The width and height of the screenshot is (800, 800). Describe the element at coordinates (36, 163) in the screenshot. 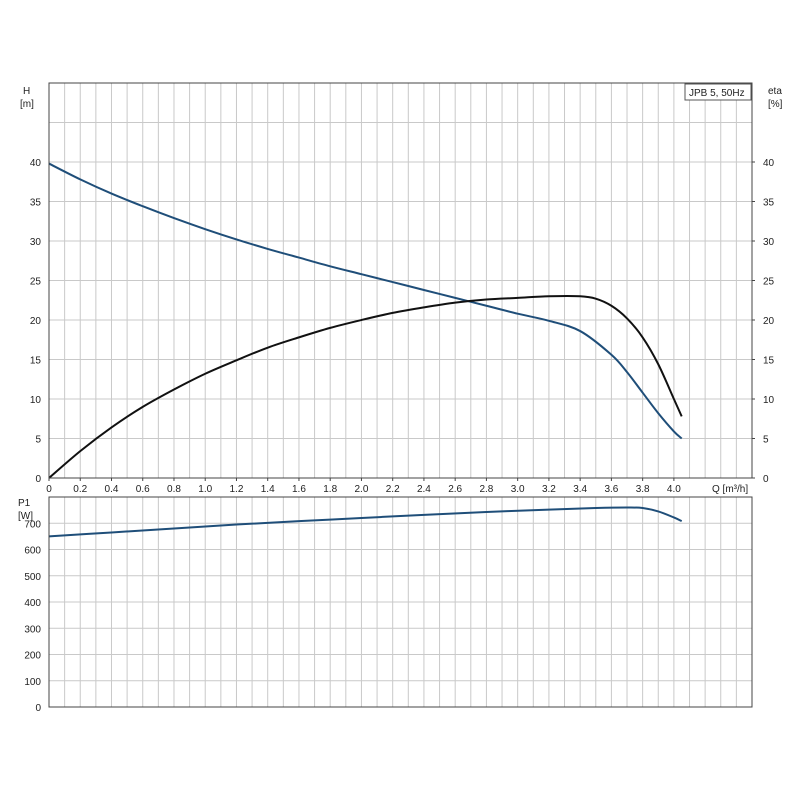

I see `y-left-tick-label: 40` at that location.